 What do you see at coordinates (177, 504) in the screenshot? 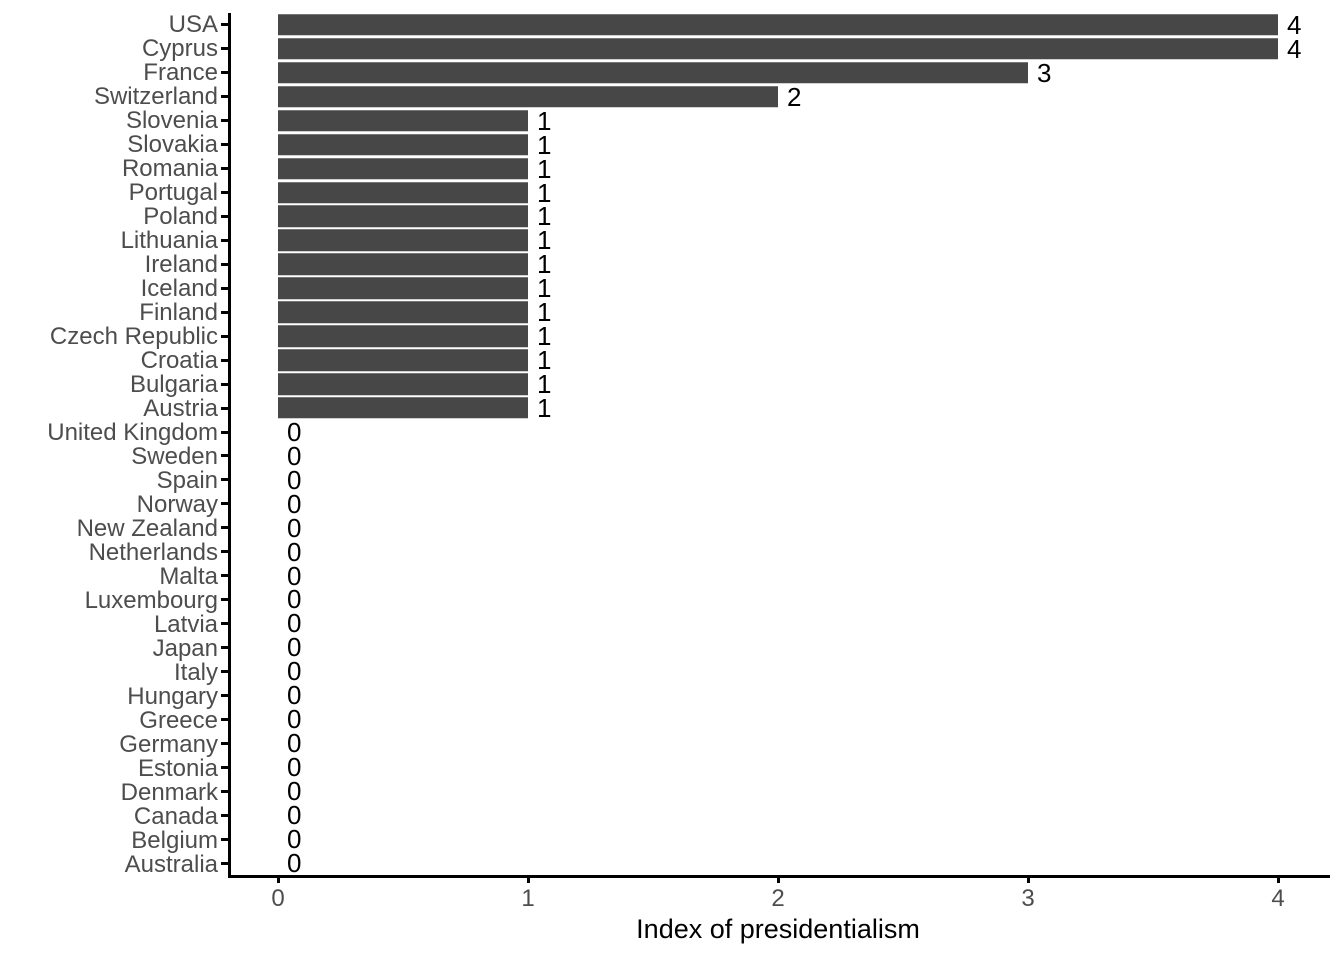
I see `country-label: Norway` at bounding box center [177, 504].